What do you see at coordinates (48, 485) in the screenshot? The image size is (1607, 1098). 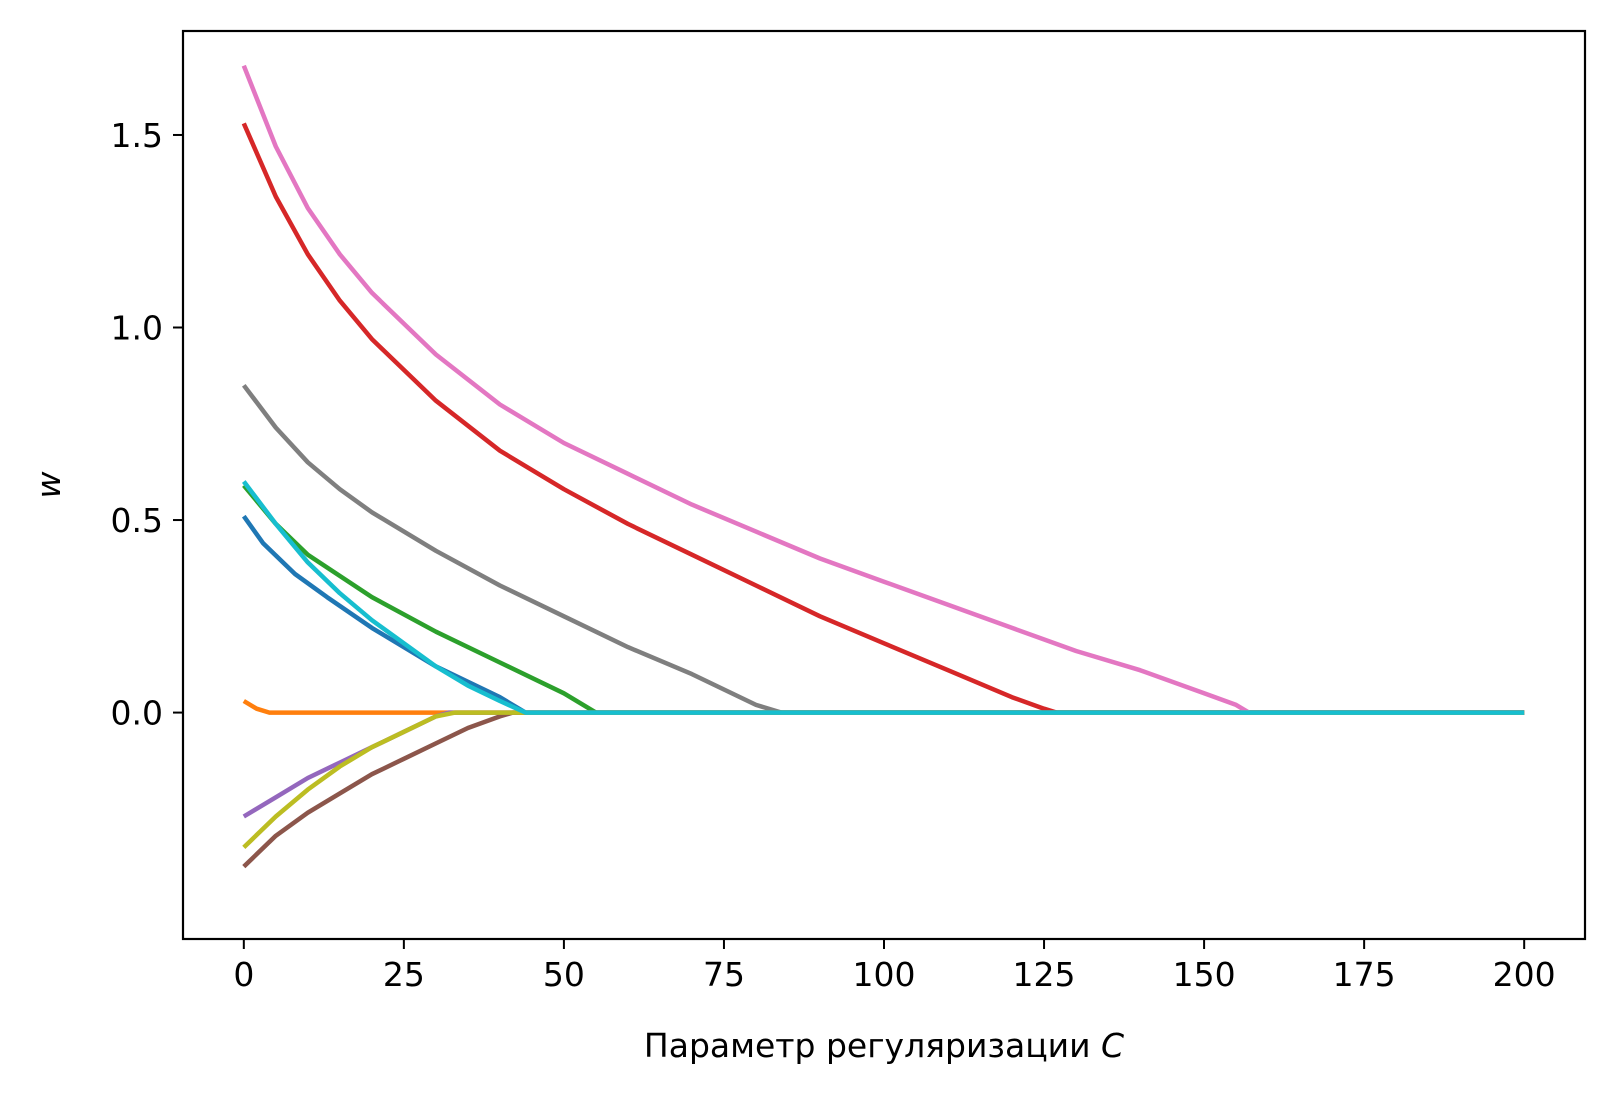 I see `y-axis-label: w` at bounding box center [48, 485].